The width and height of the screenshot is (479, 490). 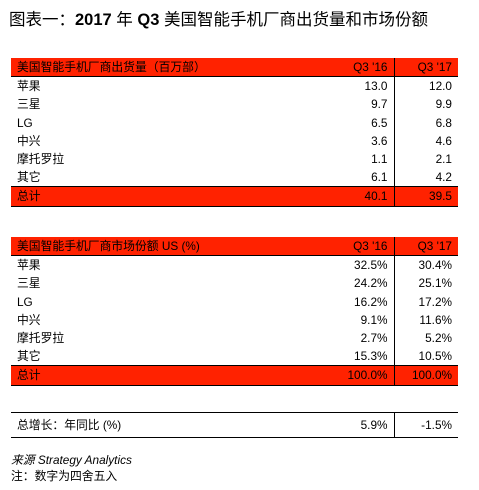 I want to click on title-year: 2017, so click(x=93, y=20).